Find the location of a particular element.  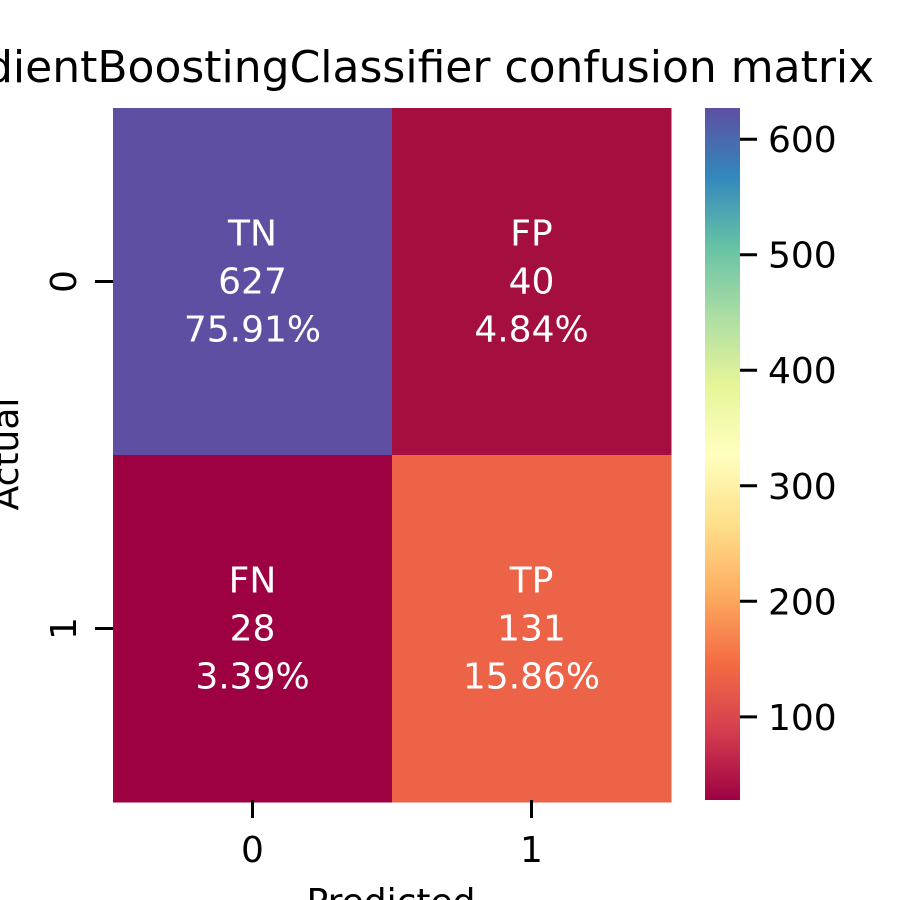

colorbar-tick-label: 400 is located at coordinates (802, 371).